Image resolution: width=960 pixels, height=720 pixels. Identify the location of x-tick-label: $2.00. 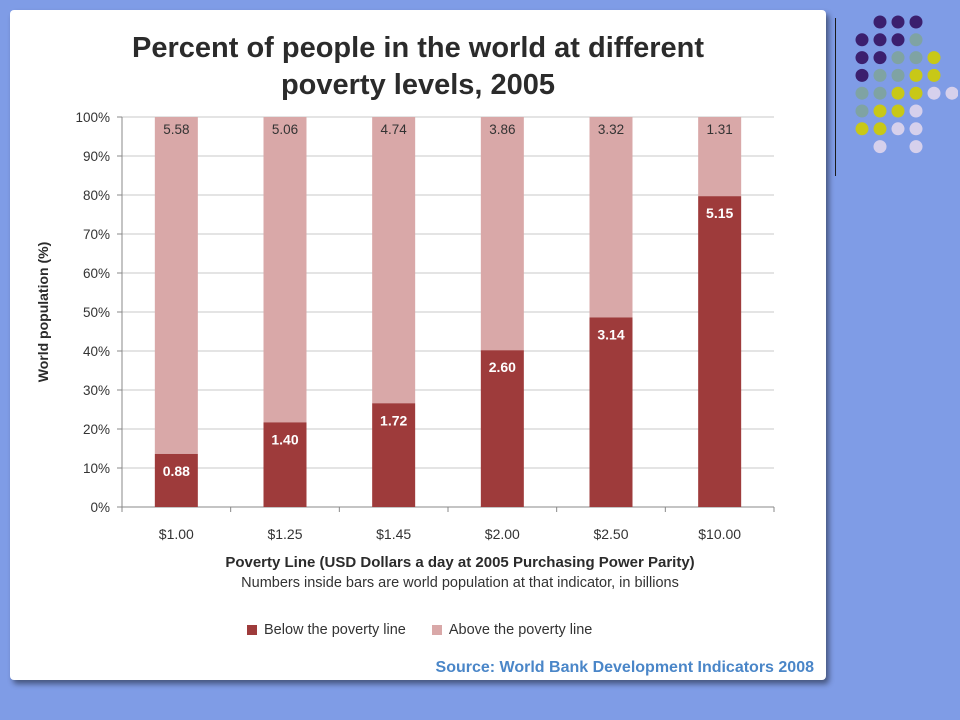
(502, 534).